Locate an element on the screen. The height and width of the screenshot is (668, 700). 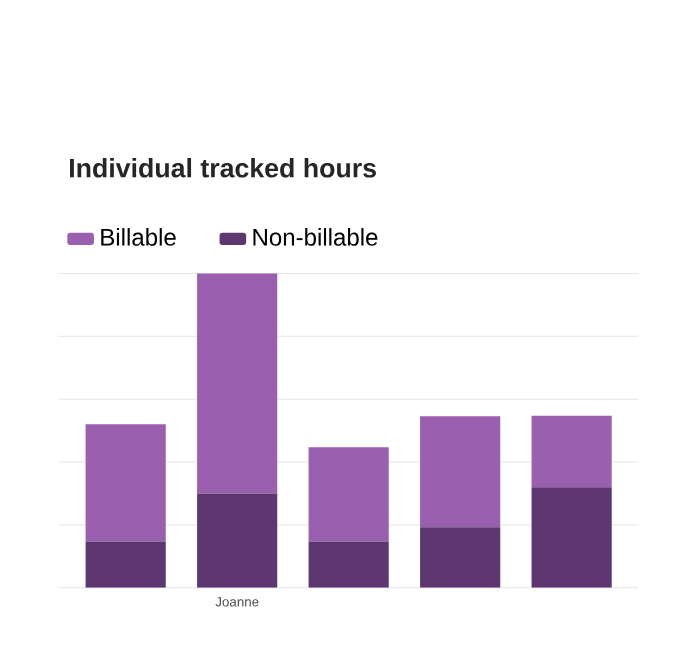
legend-label: Non-billable is located at coordinates (315, 237).